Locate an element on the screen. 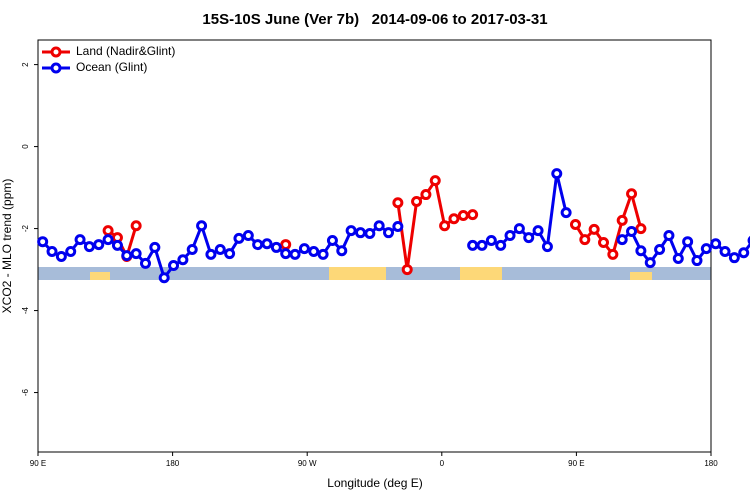 This screenshot has width=750, height=500. y-tick-label: -4 is located at coordinates (25, 310).